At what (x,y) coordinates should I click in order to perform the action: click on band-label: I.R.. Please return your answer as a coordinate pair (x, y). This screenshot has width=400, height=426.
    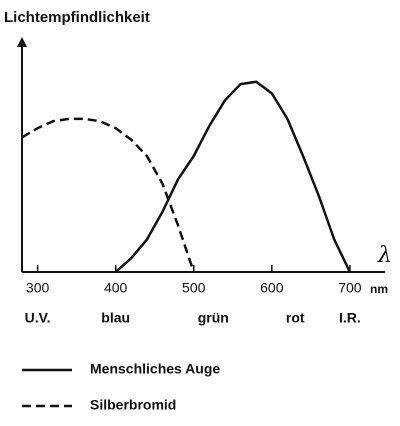
    Looking at the image, I should click on (350, 318).